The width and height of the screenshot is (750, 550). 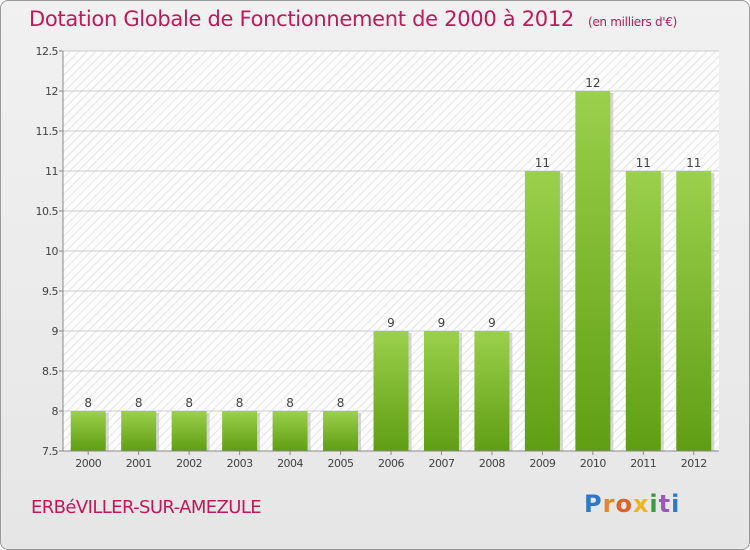 What do you see at coordinates (240, 463) in the screenshot?
I see `x-tick-label: 2003` at bounding box center [240, 463].